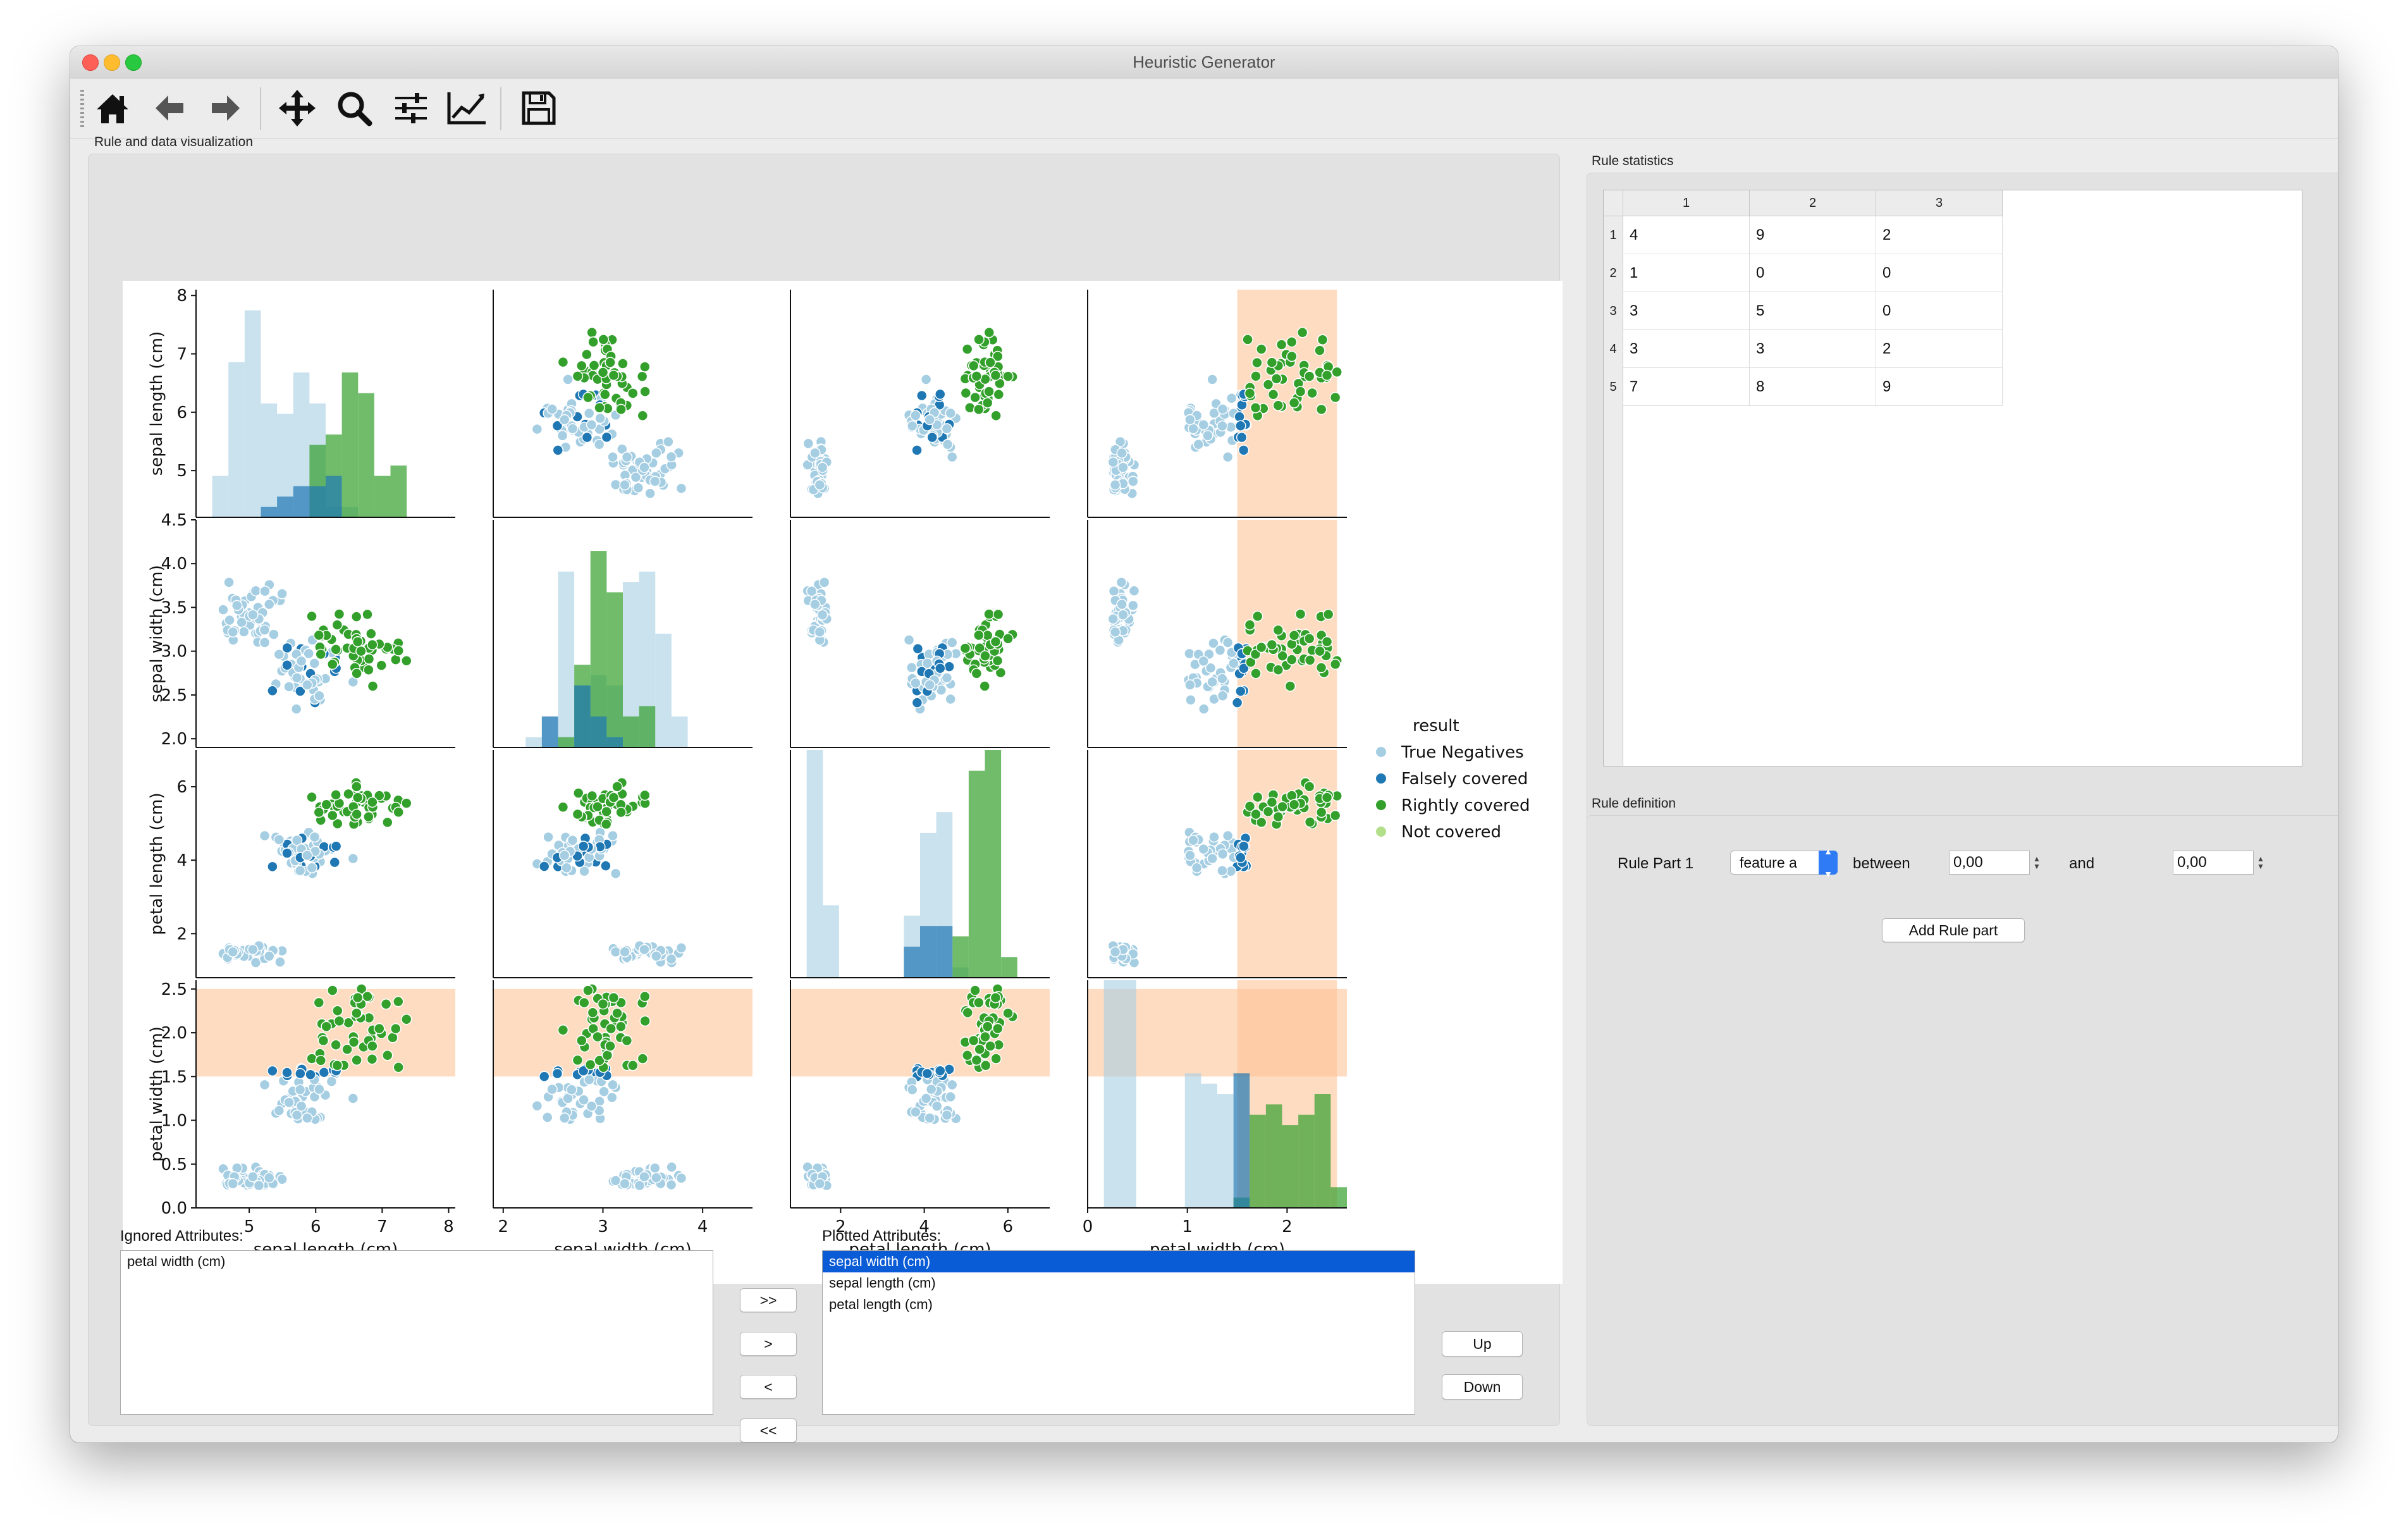 The width and height of the screenshot is (2408, 1538). What do you see at coordinates (1482, 1387) in the screenshot?
I see `move-down-button: Down` at bounding box center [1482, 1387].